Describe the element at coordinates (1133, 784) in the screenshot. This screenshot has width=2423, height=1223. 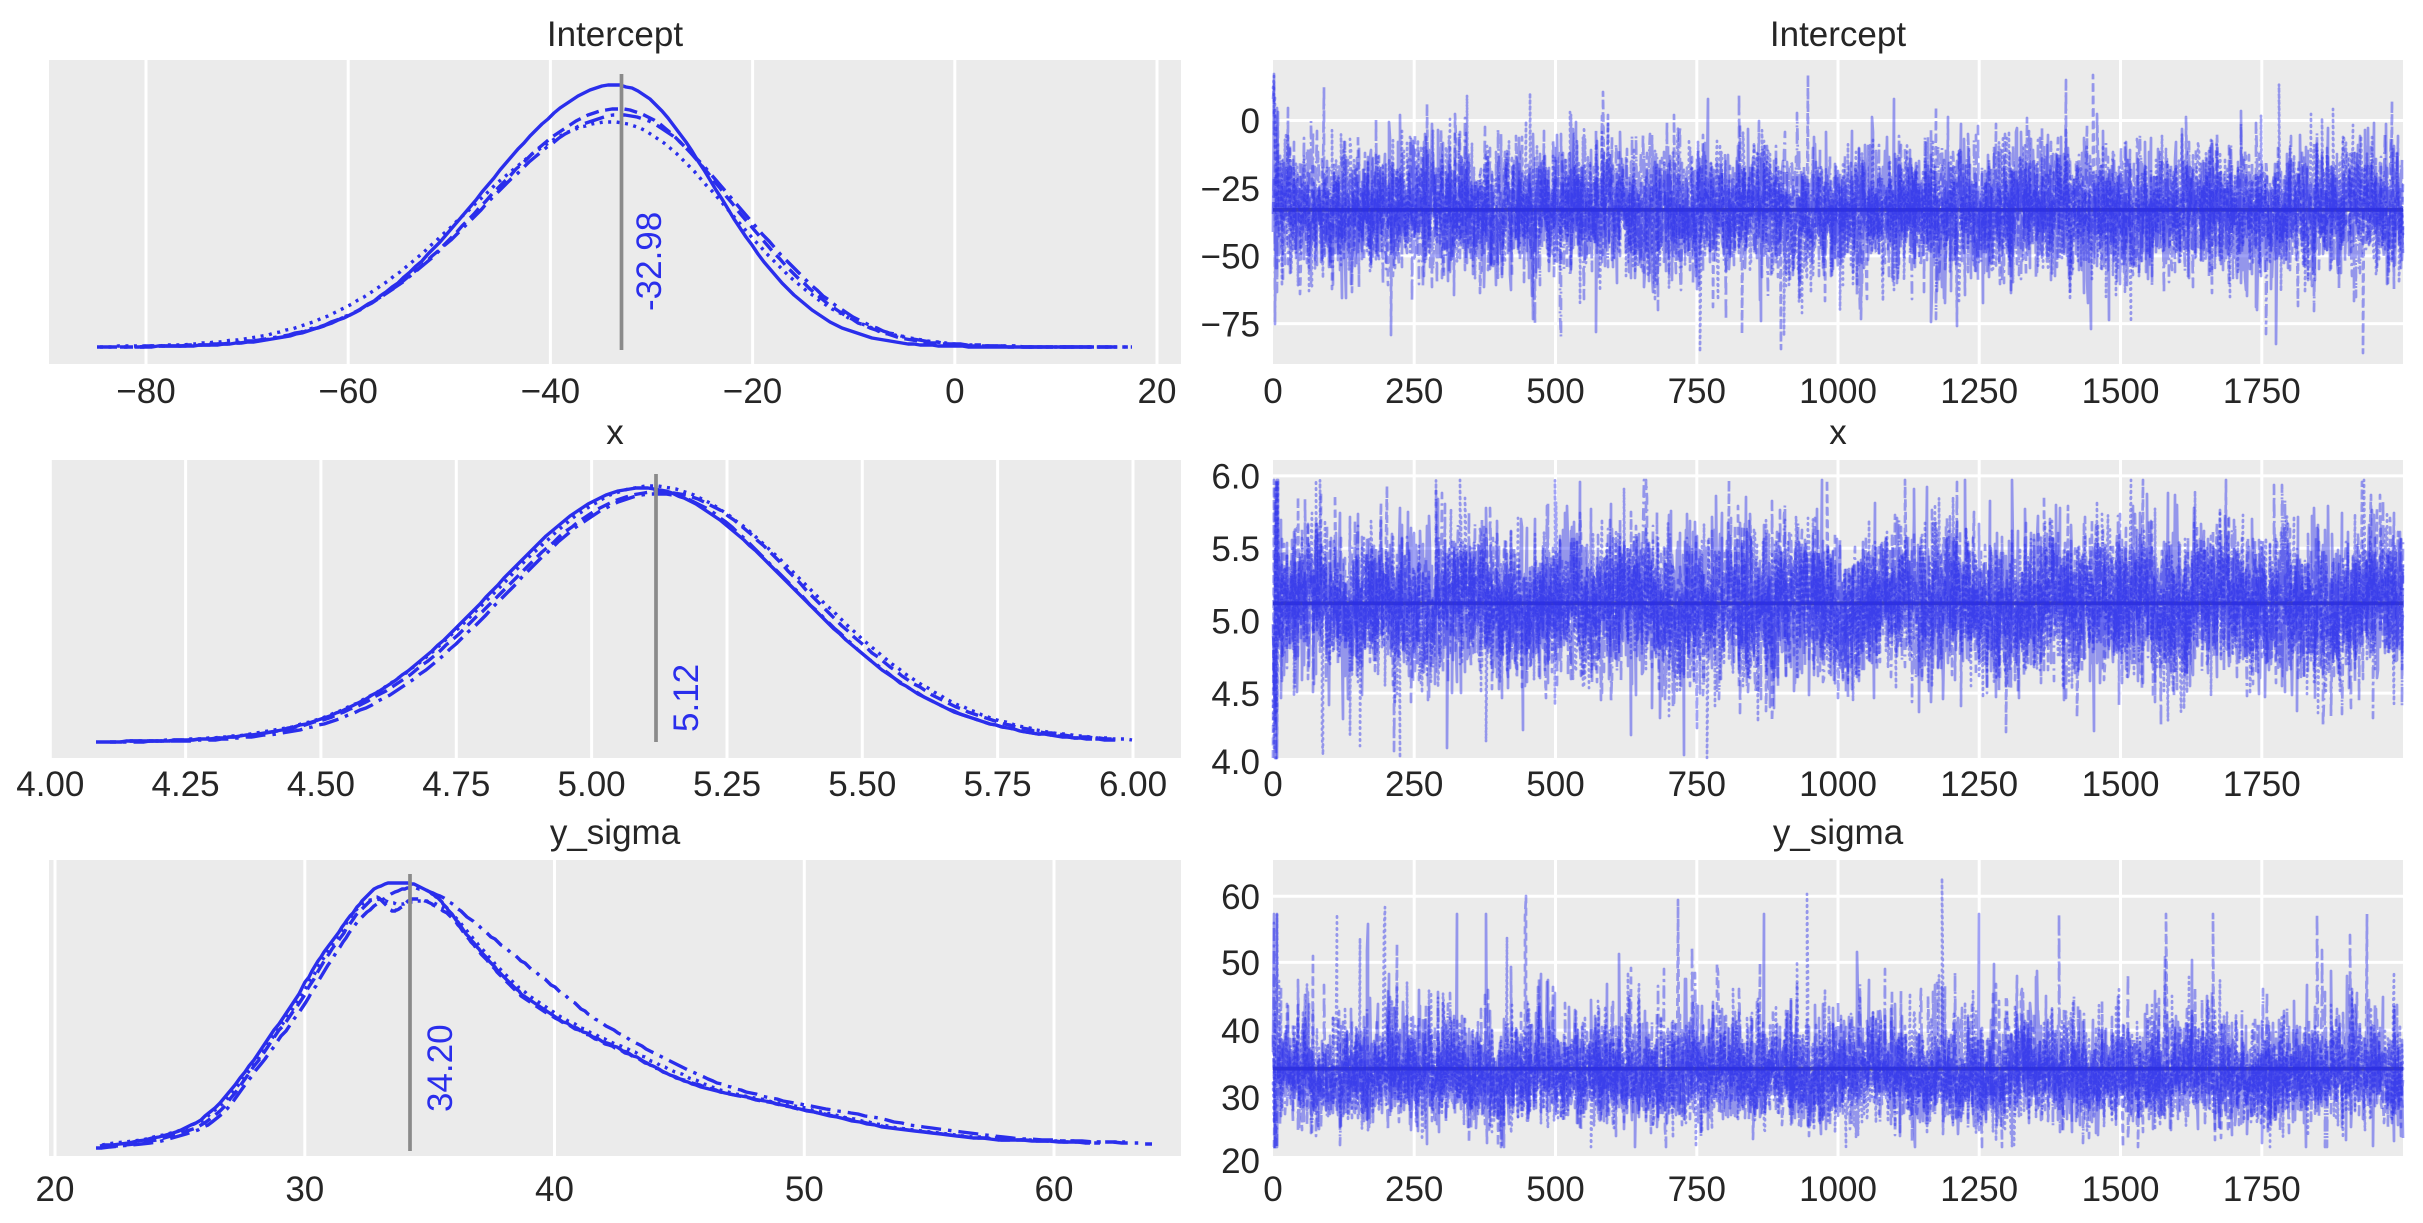
I see `svg-text: 6.00` at that location.